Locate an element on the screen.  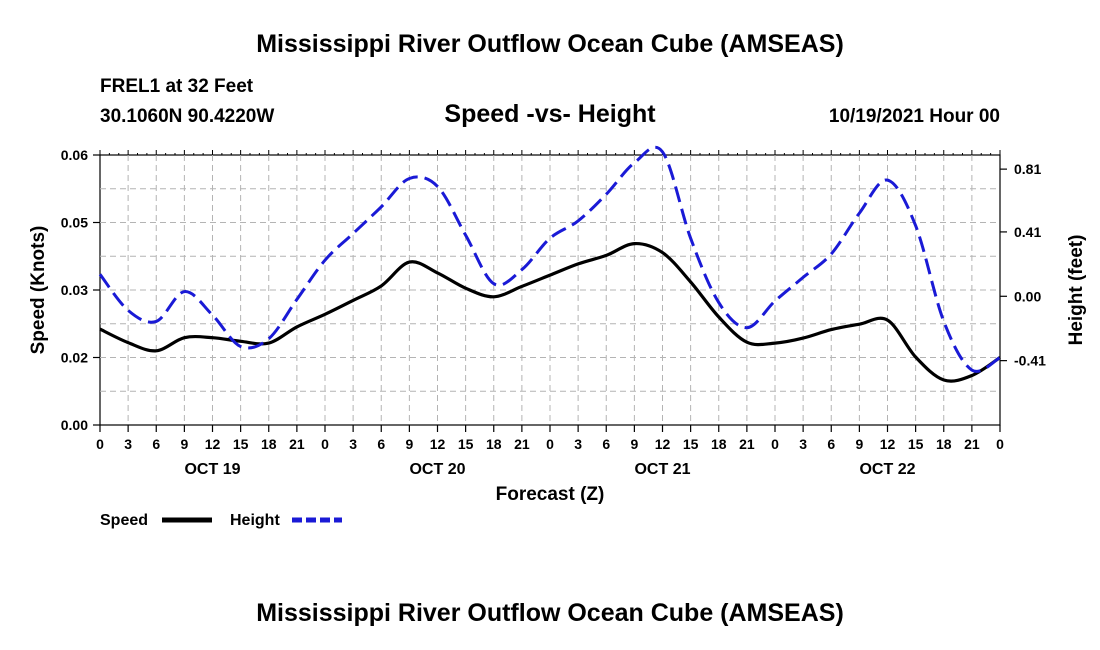
y-left-tick-label: 0.06 is located at coordinates (74, 155).